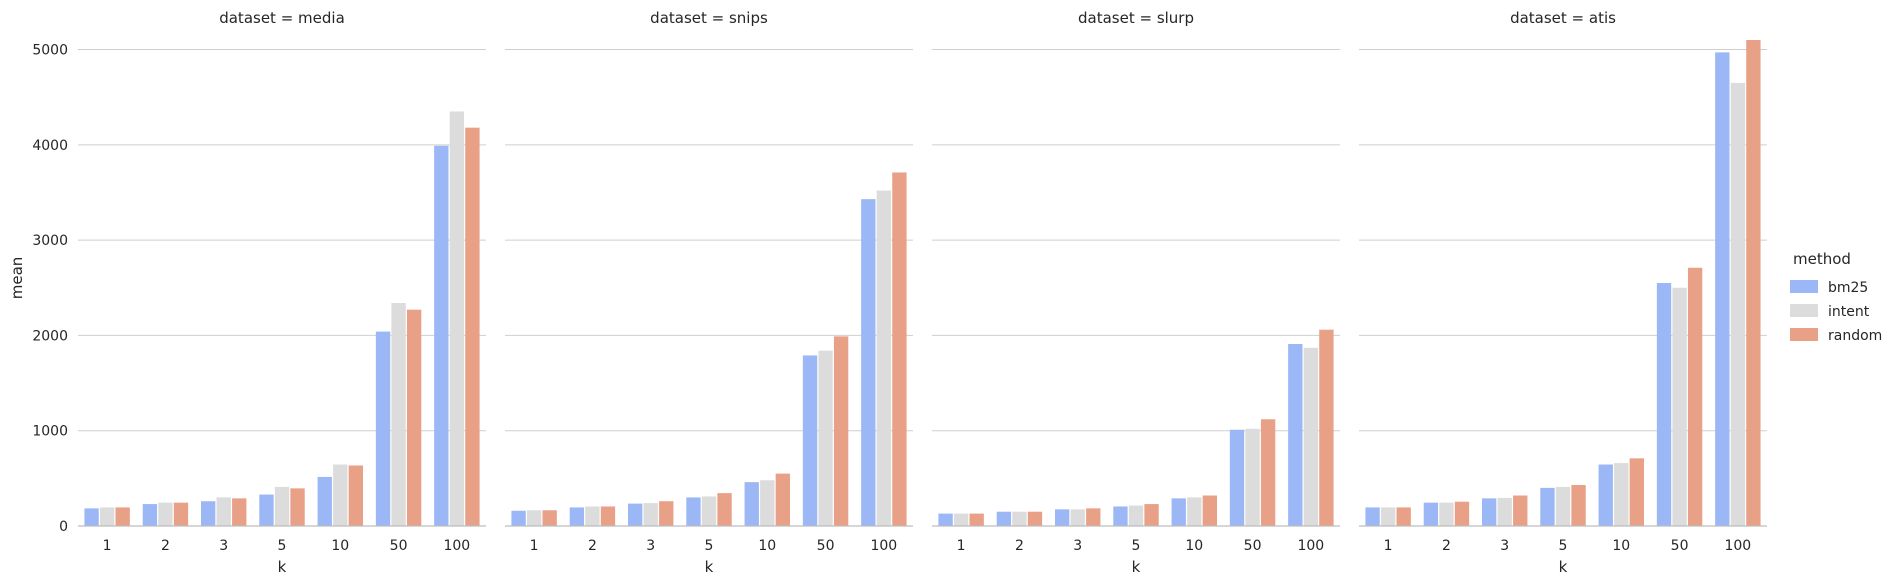 The image size is (1896, 584). Describe the element at coordinates (1804, 334) in the screenshot. I see `legend-swatch-random` at that location.